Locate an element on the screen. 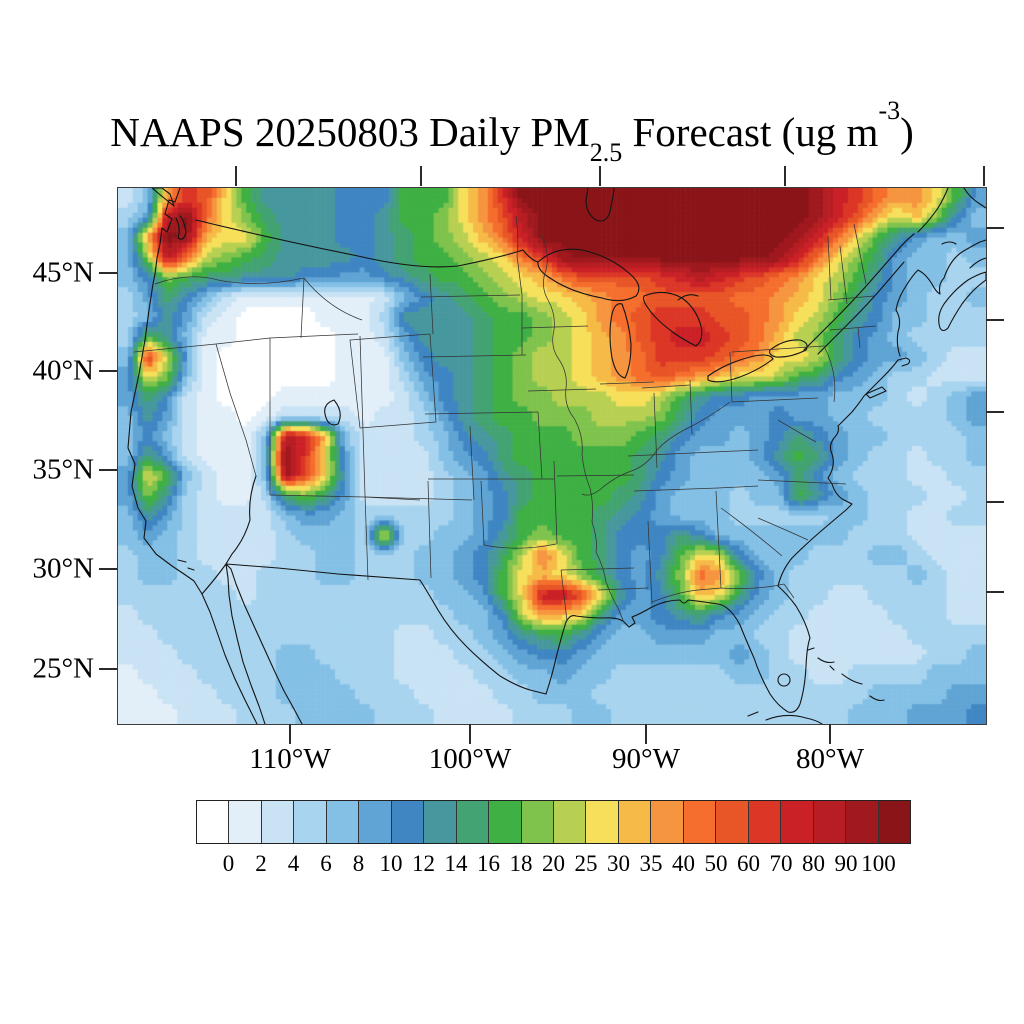 This screenshot has height=1024, width=1024. lat-tick-label: 45°N is located at coordinates (63, 272).